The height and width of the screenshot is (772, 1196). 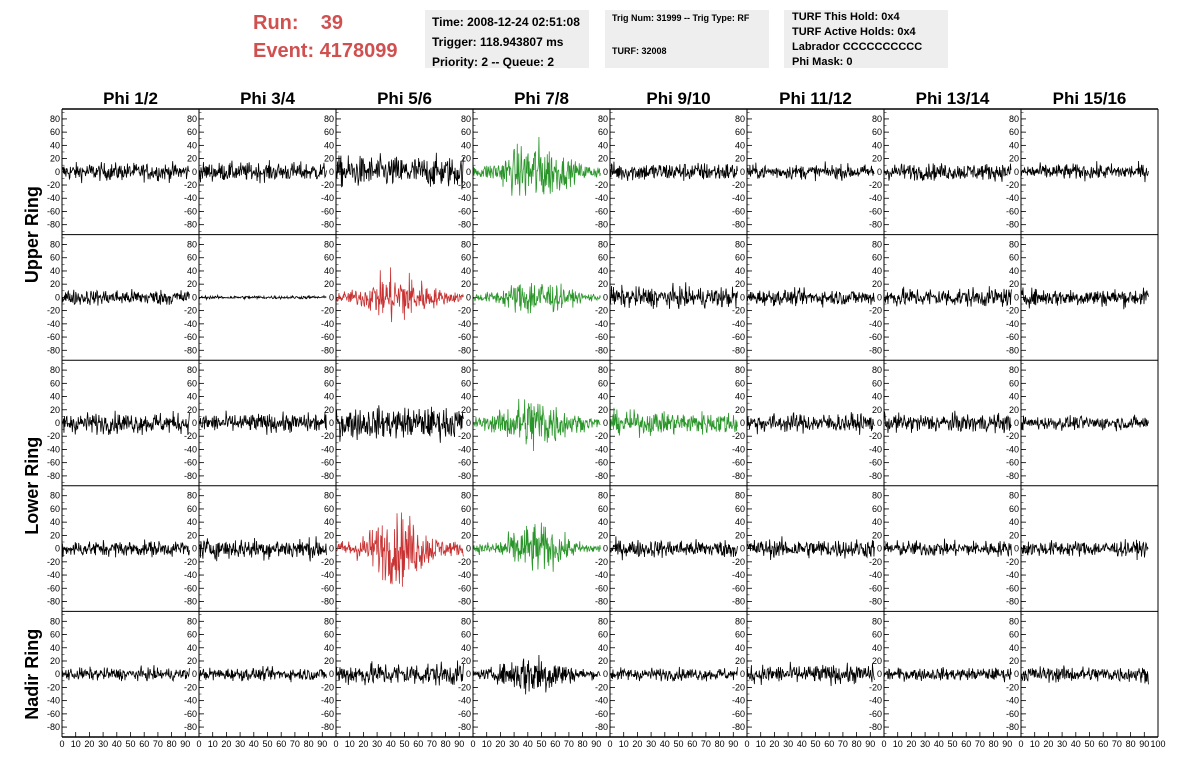 What do you see at coordinates (493, 62) in the screenshot?
I see `priority-text: Priority: 2 -- Queue: 2` at bounding box center [493, 62].